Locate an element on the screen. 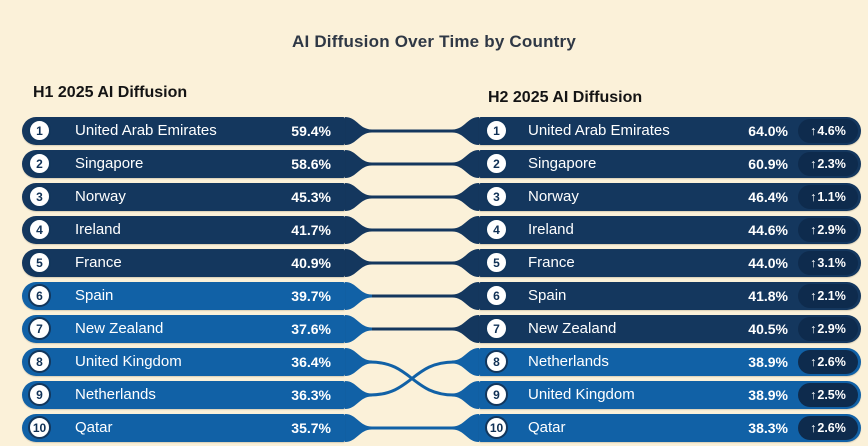 This screenshot has height=446, width=868. value-label: 41.7% is located at coordinates (311, 230).